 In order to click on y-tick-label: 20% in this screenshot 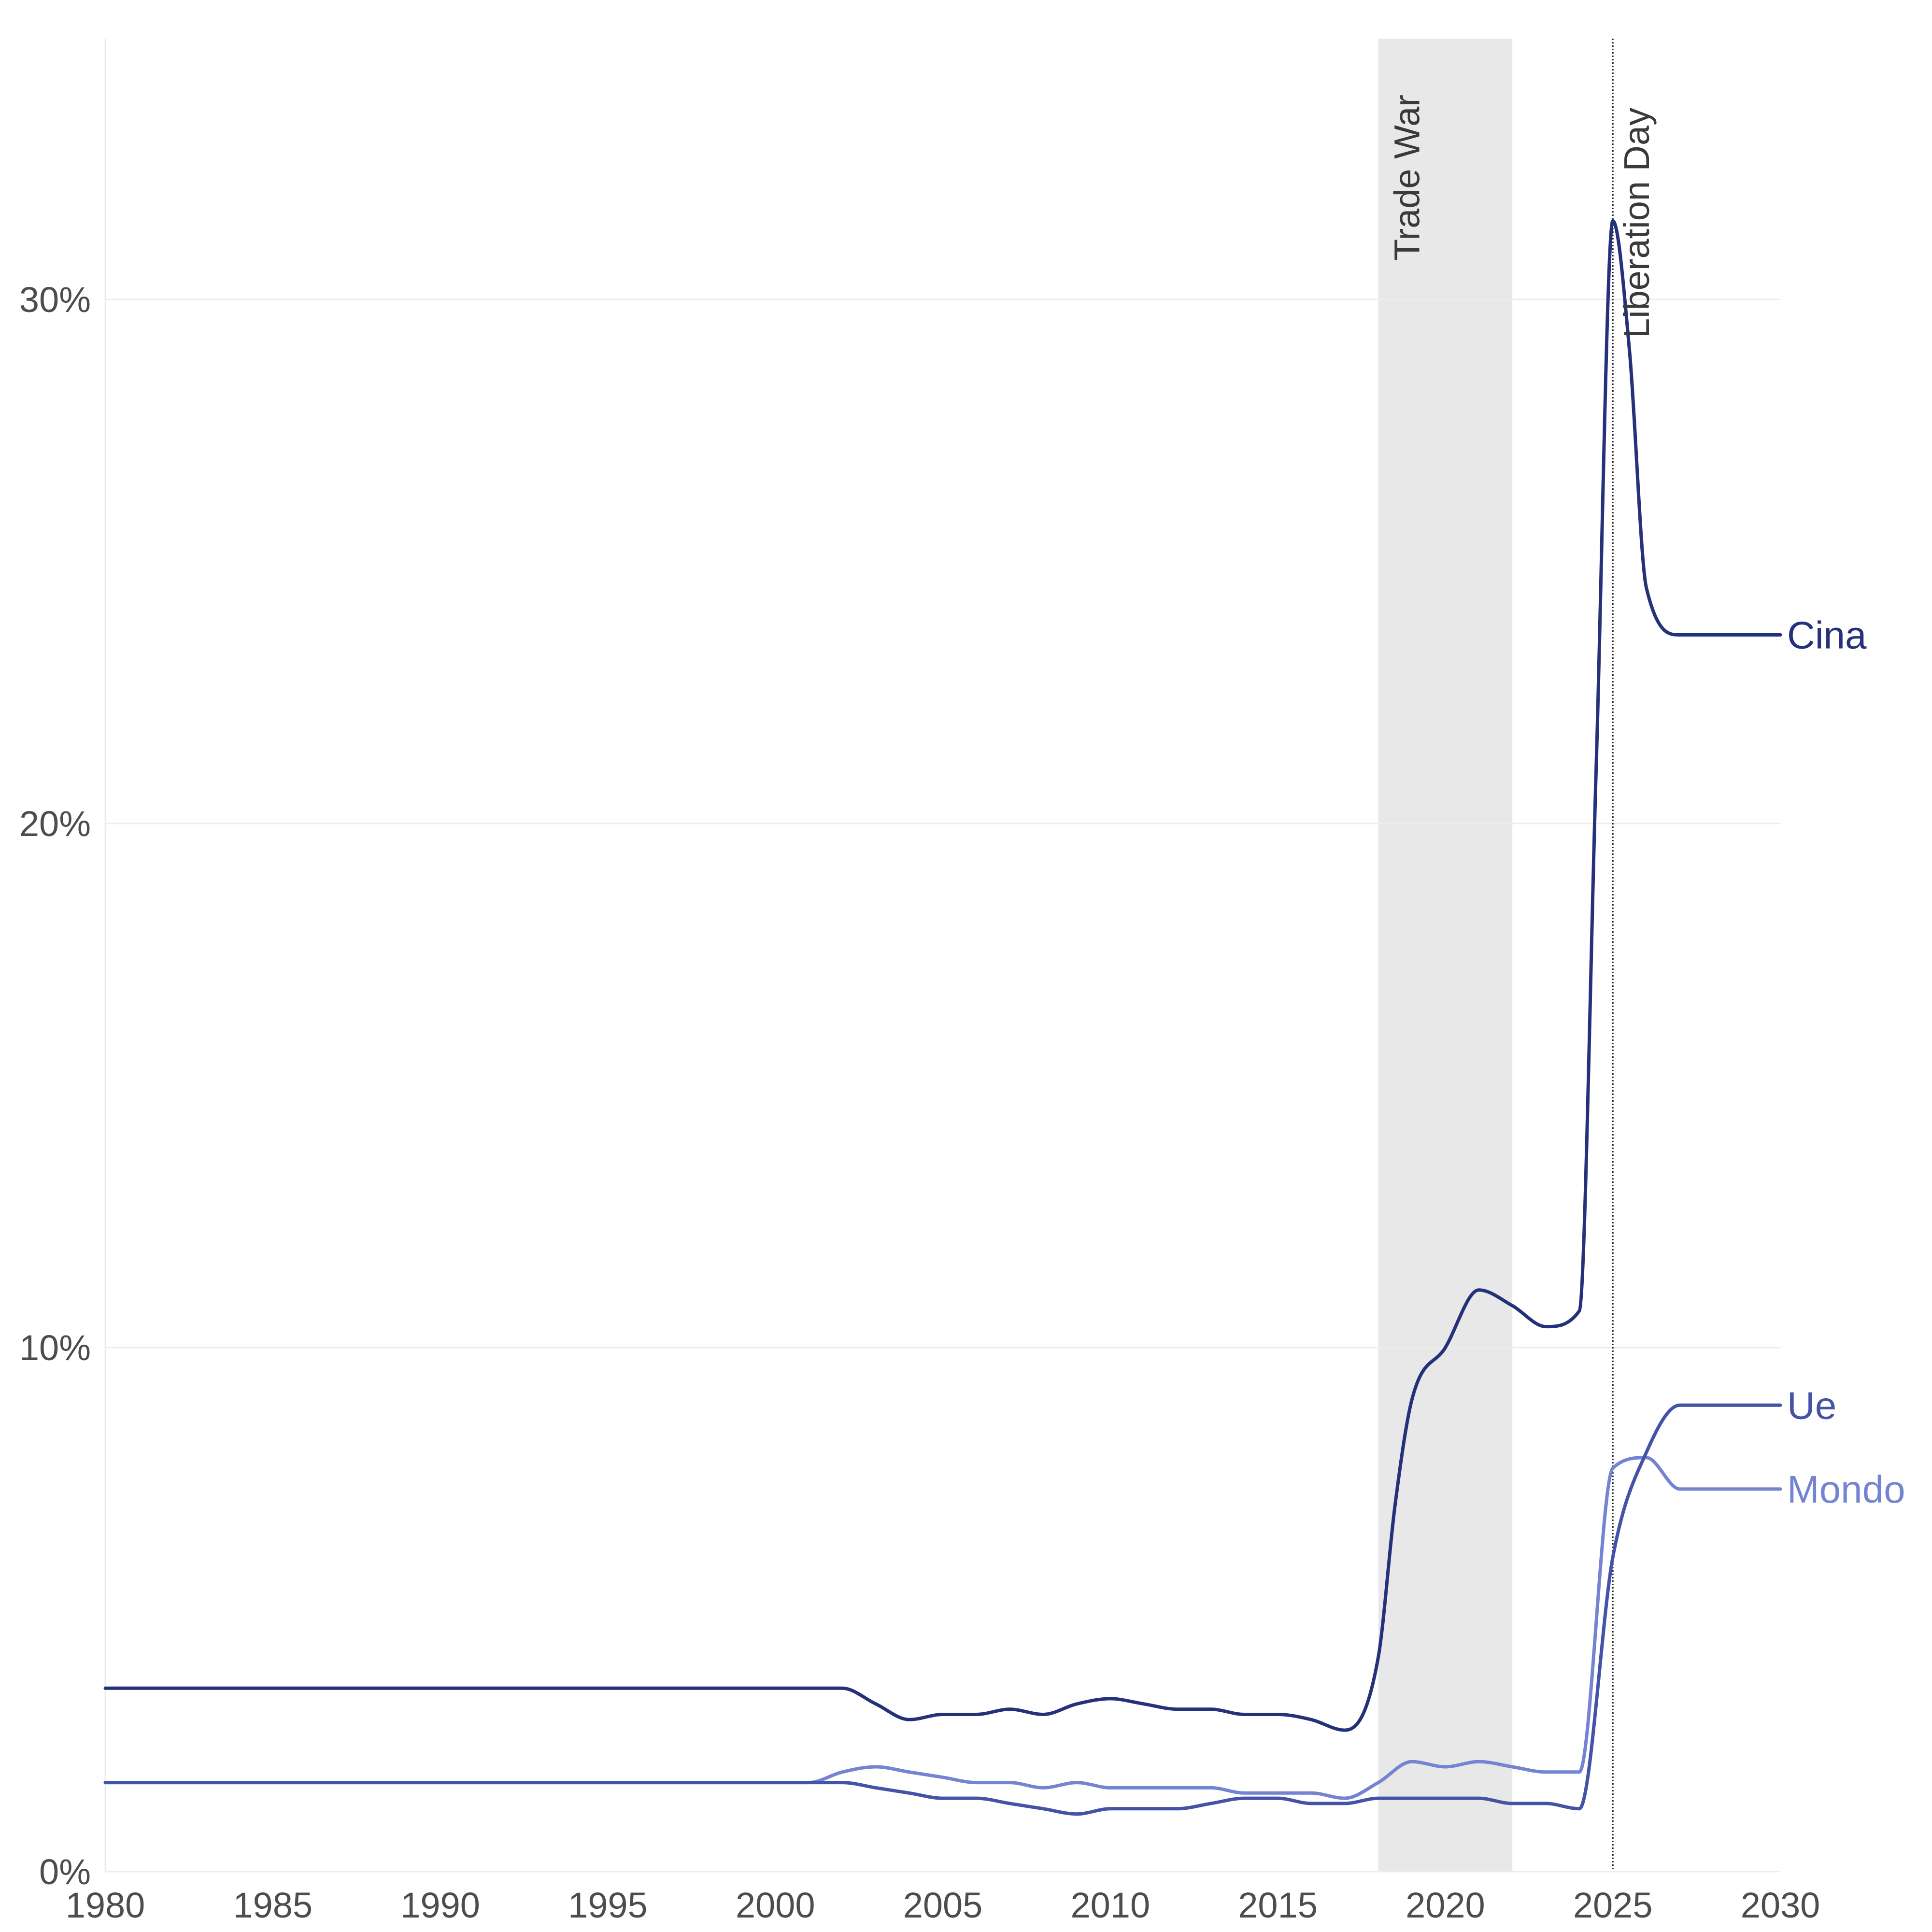, I will do `click(55, 824)`.